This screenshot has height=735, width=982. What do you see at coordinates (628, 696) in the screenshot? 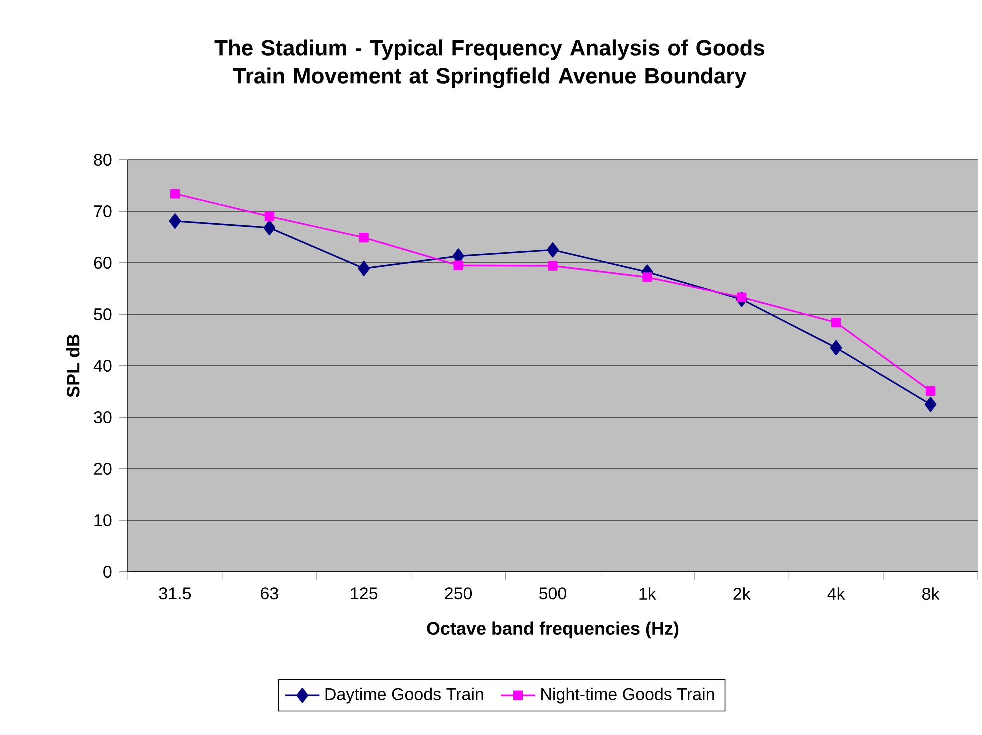
I see `legend-label: Night-time Goods Train` at bounding box center [628, 696].